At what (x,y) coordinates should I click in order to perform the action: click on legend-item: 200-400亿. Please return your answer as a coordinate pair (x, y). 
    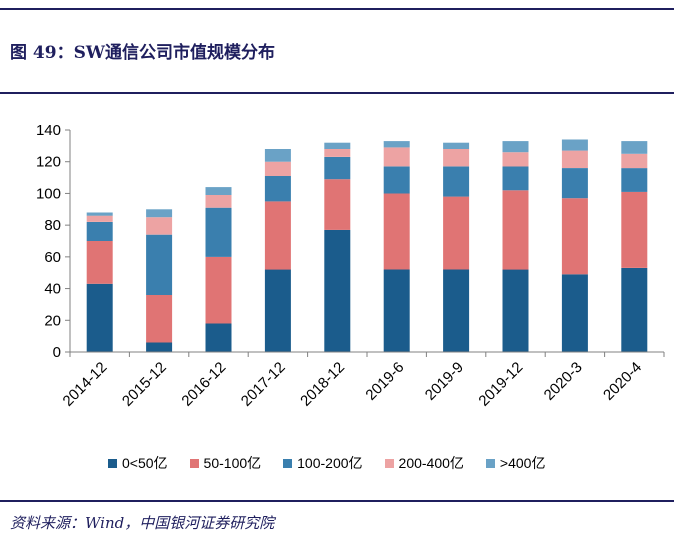
    Looking at the image, I should click on (424, 463).